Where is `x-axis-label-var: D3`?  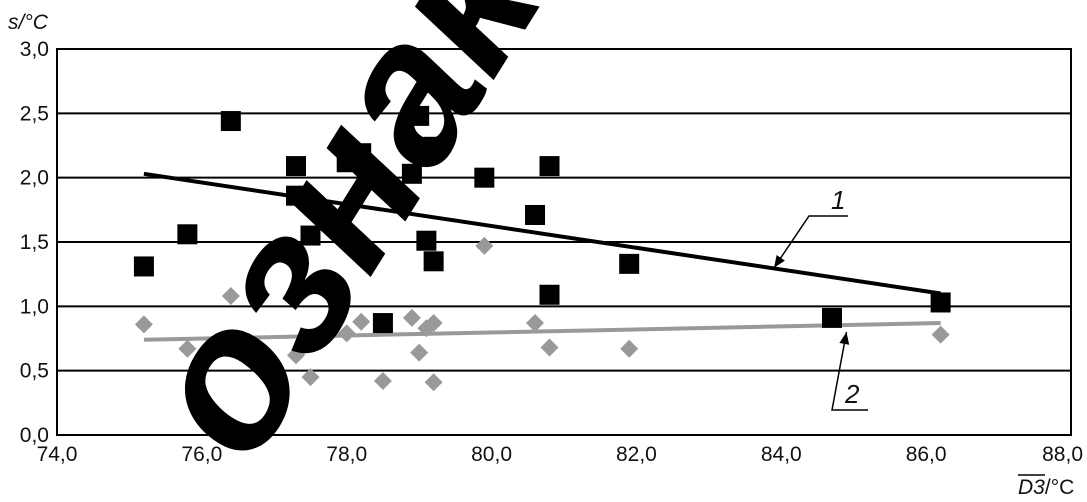 x-axis-label-var: D3 is located at coordinates (1031, 487).